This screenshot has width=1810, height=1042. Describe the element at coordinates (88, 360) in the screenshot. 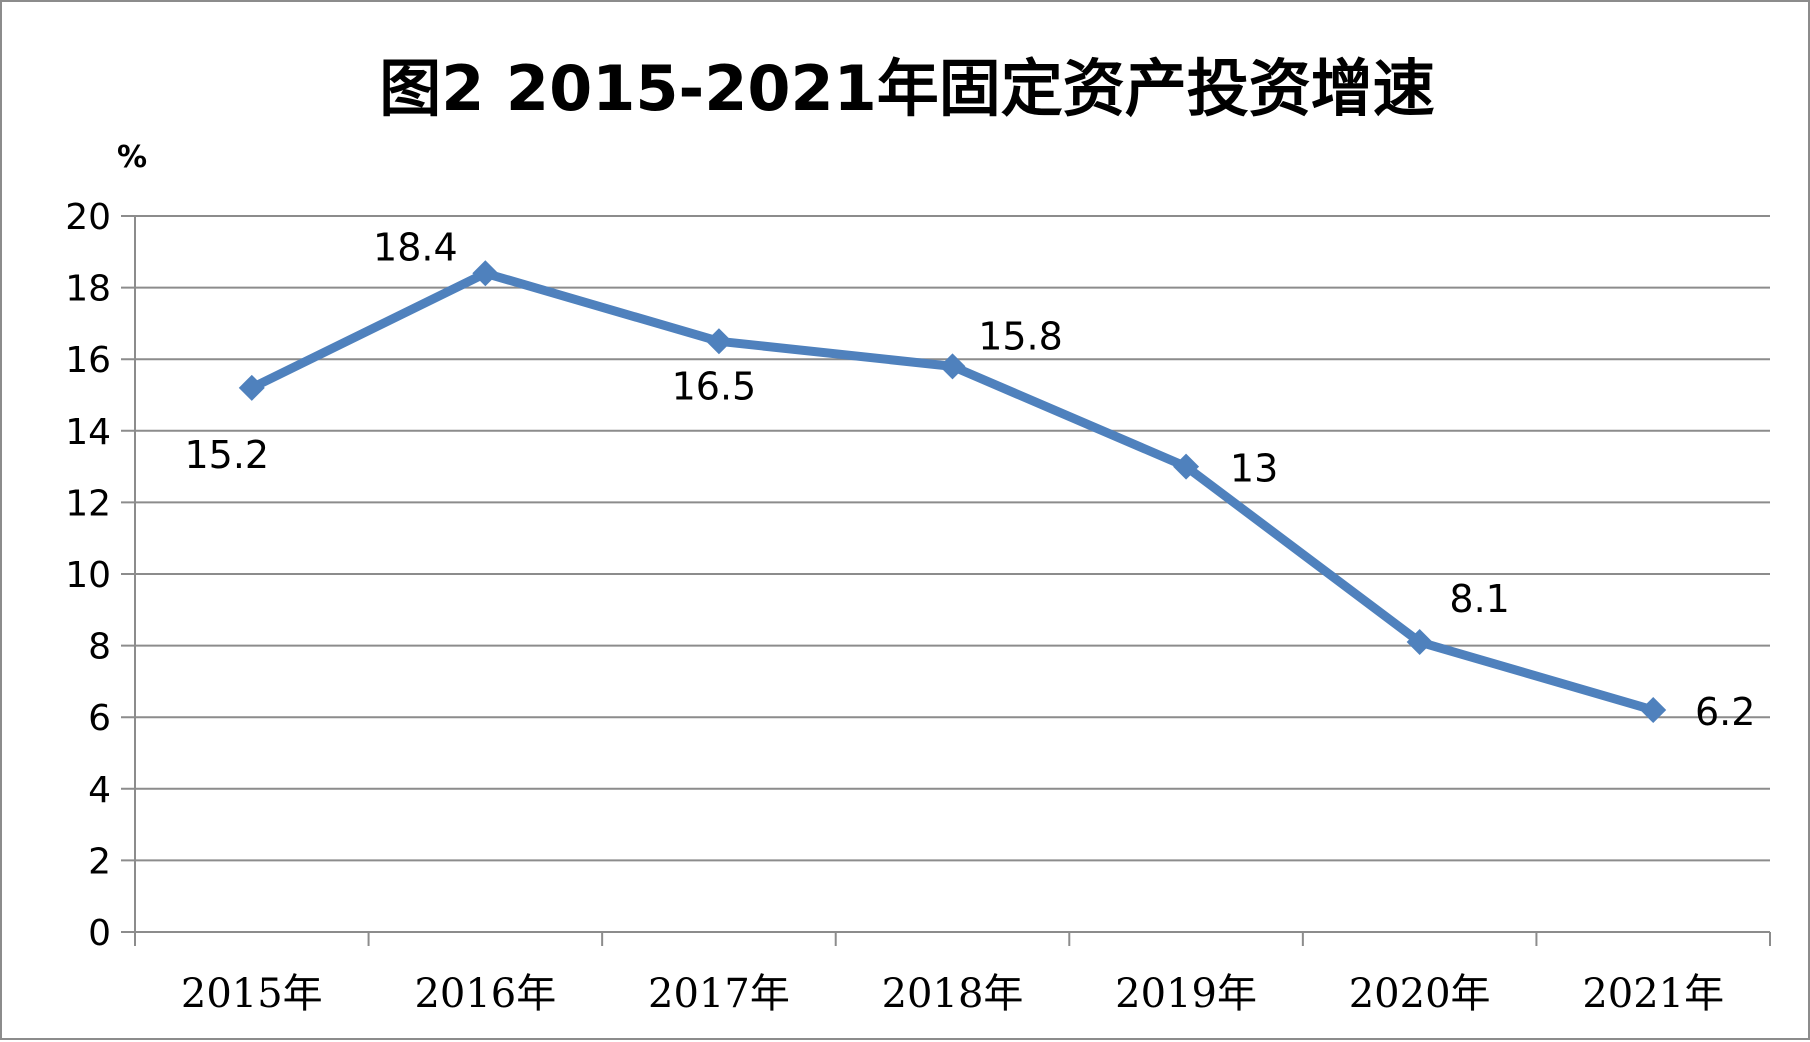

I see `y-tick-label: 16` at that location.